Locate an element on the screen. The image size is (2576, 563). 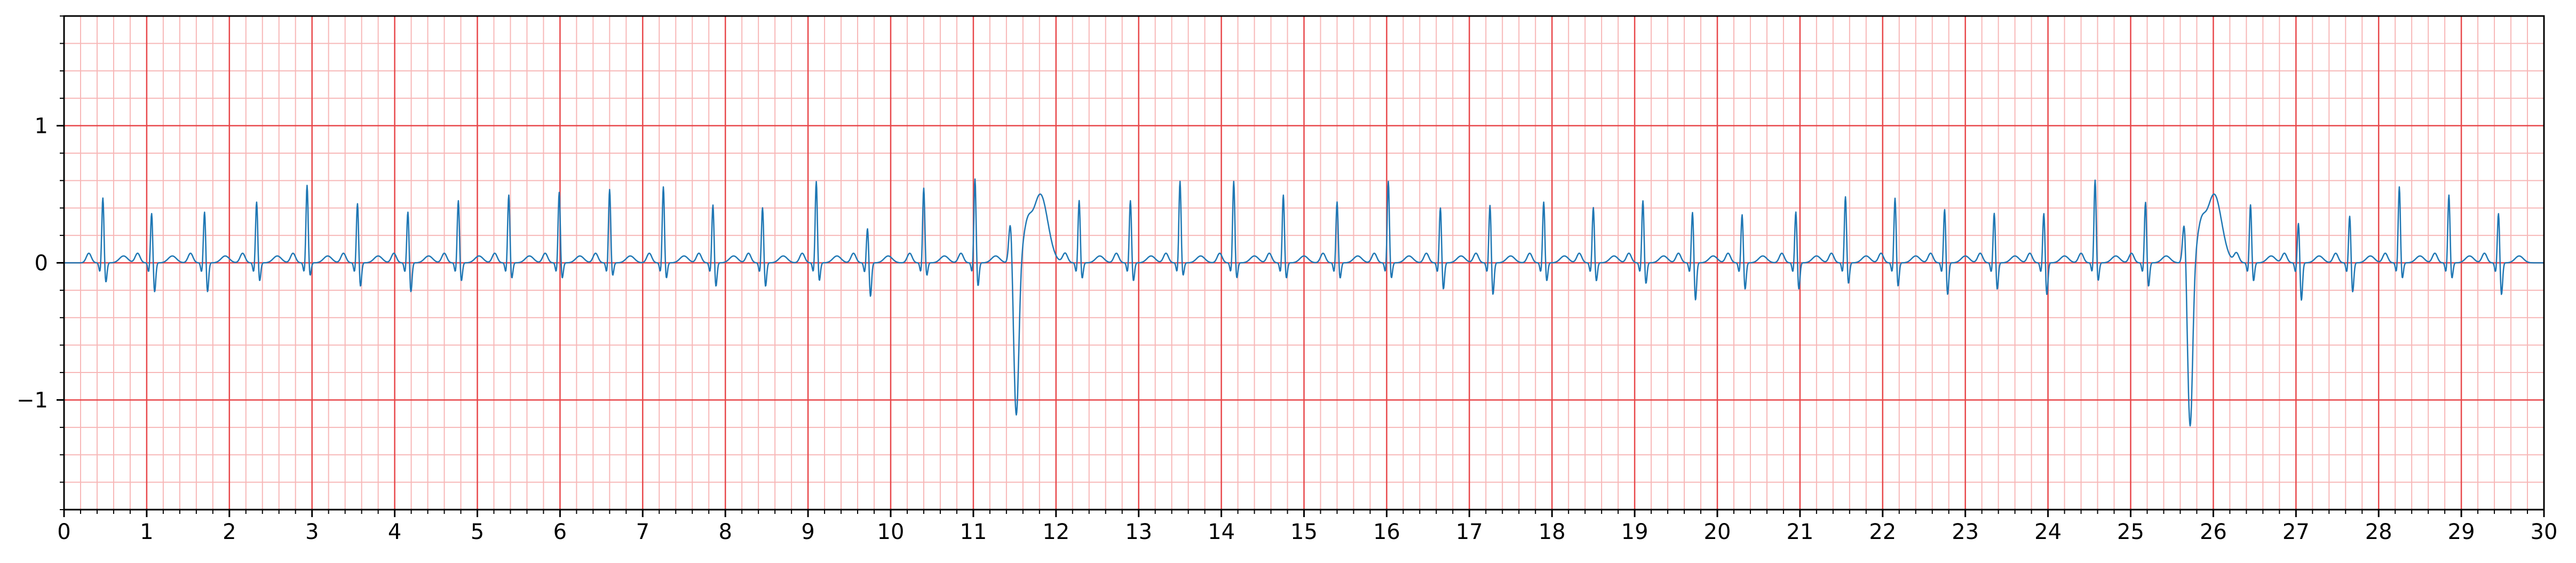
y-tick-label: 0 is located at coordinates (41, 263).